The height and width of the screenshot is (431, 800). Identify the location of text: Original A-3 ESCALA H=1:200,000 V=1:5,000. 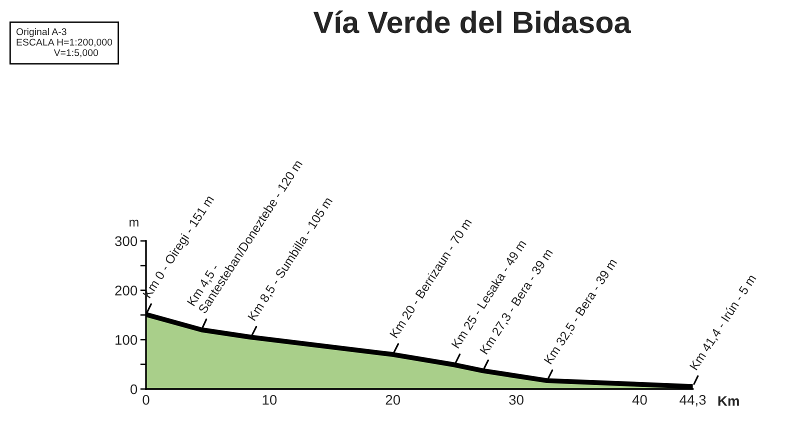
(64, 43).